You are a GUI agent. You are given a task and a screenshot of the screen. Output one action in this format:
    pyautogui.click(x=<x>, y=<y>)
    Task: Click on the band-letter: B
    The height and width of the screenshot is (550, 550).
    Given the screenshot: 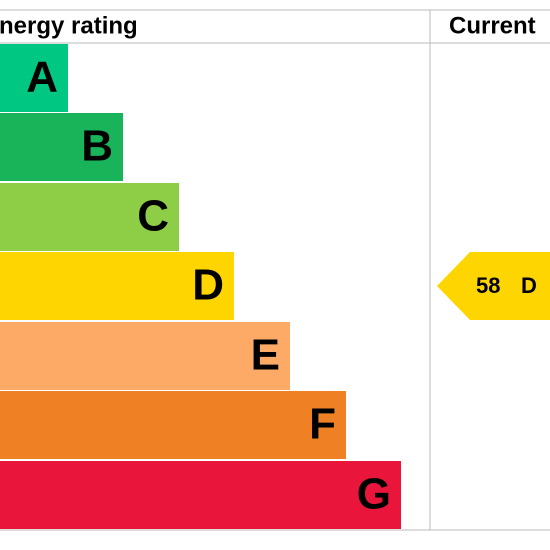 What is the action you would take?
    pyautogui.click(x=97, y=146)
    